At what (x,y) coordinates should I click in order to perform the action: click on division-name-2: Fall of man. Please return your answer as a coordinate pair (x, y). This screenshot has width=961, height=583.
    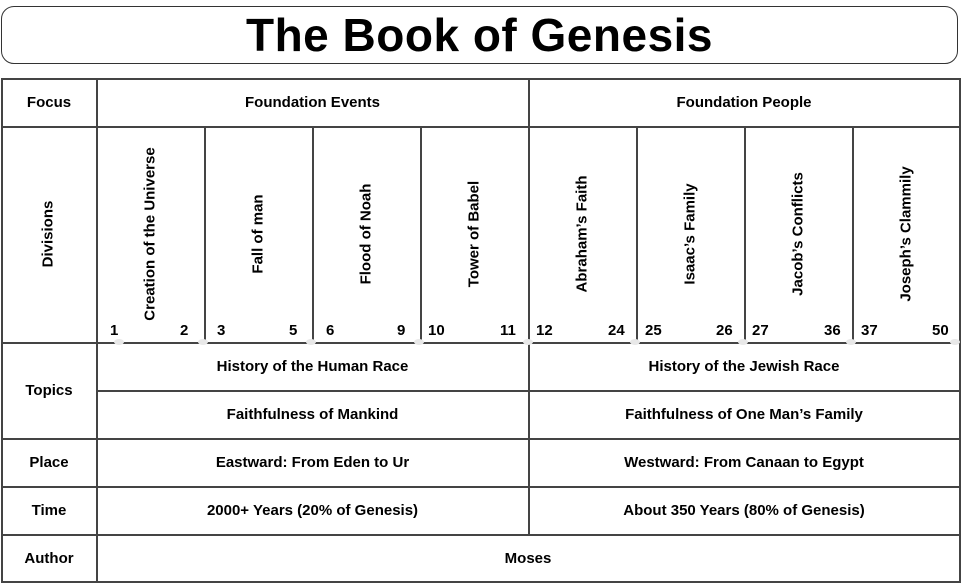
    Looking at the image, I should click on (258, 234).